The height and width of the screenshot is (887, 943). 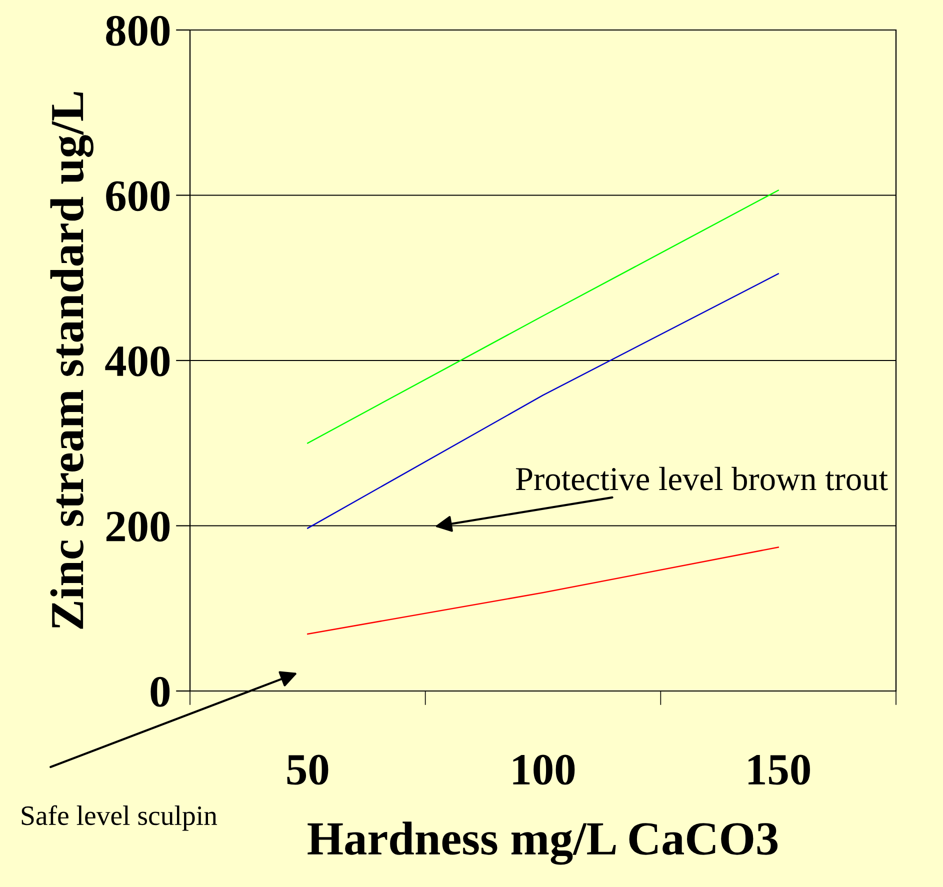 I want to click on x-axis-title: Hardness mg/L CaCO3, so click(x=543, y=843).